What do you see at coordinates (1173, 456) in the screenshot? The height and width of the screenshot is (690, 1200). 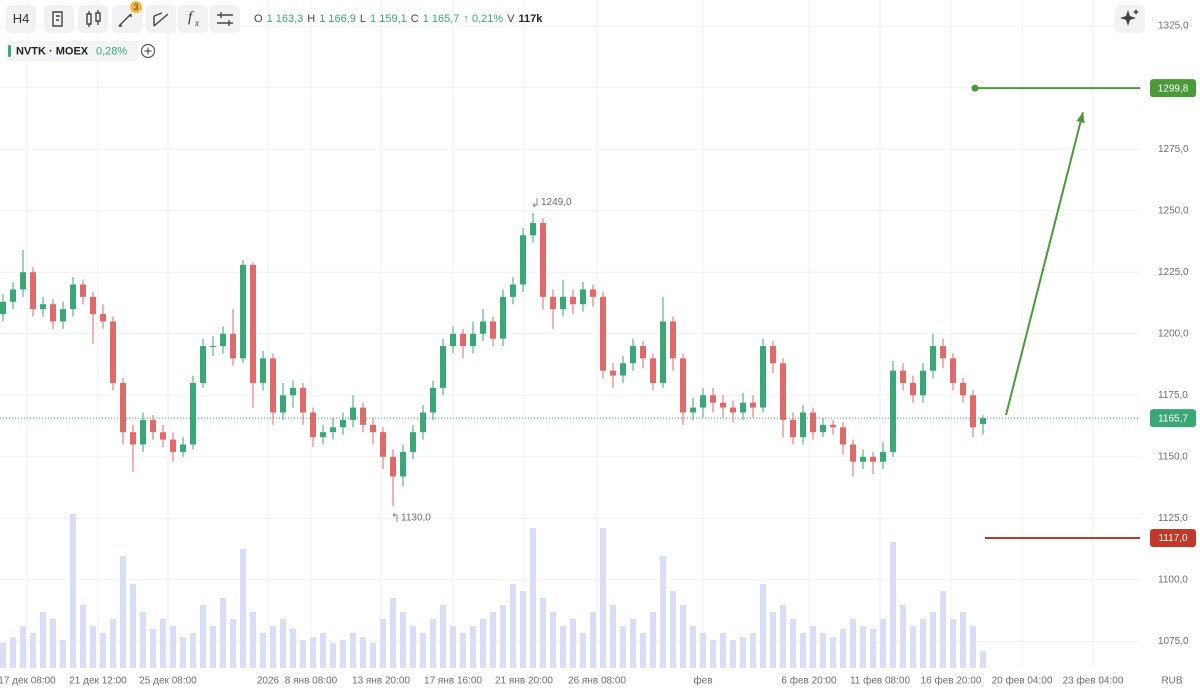 I see `y-tick-label: 1150,0` at bounding box center [1173, 456].